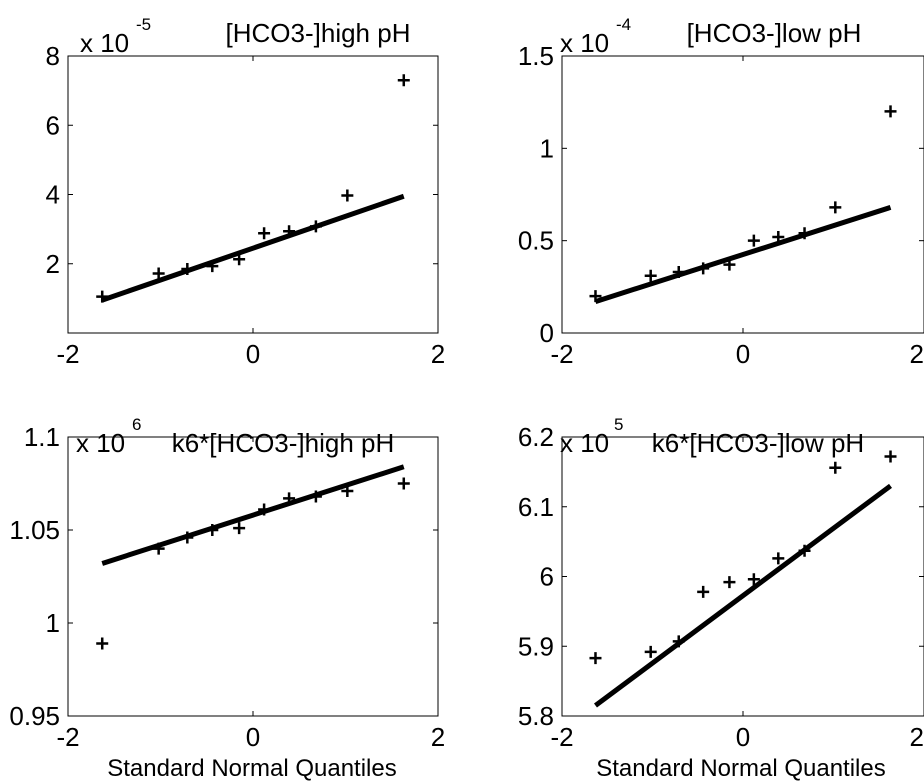 Image resolution: width=924 pixels, height=781 pixels. I want to click on panel-0-x-tick-label: -2, so click(67, 354).